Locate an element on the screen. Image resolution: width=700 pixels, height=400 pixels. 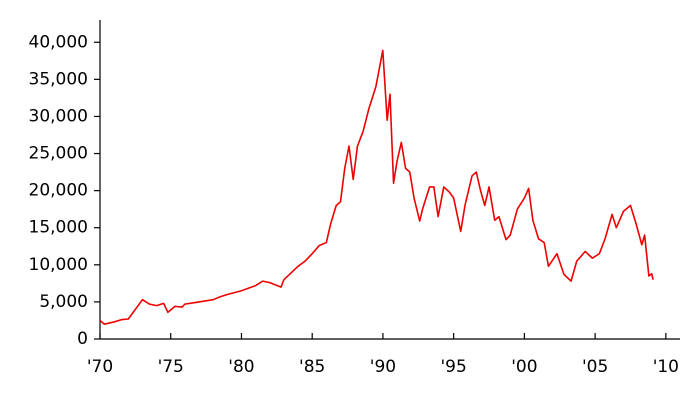
y-tick-label: 35,000 is located at coordinates (58, 79).